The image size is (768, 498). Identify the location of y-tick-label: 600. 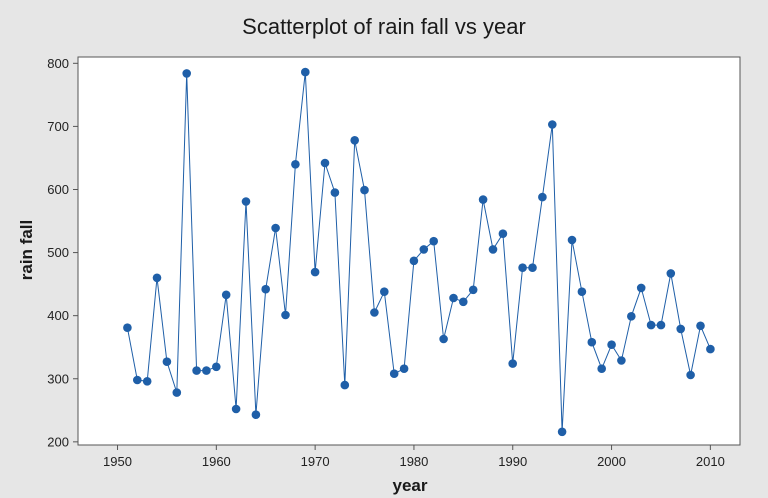
(58, 189).